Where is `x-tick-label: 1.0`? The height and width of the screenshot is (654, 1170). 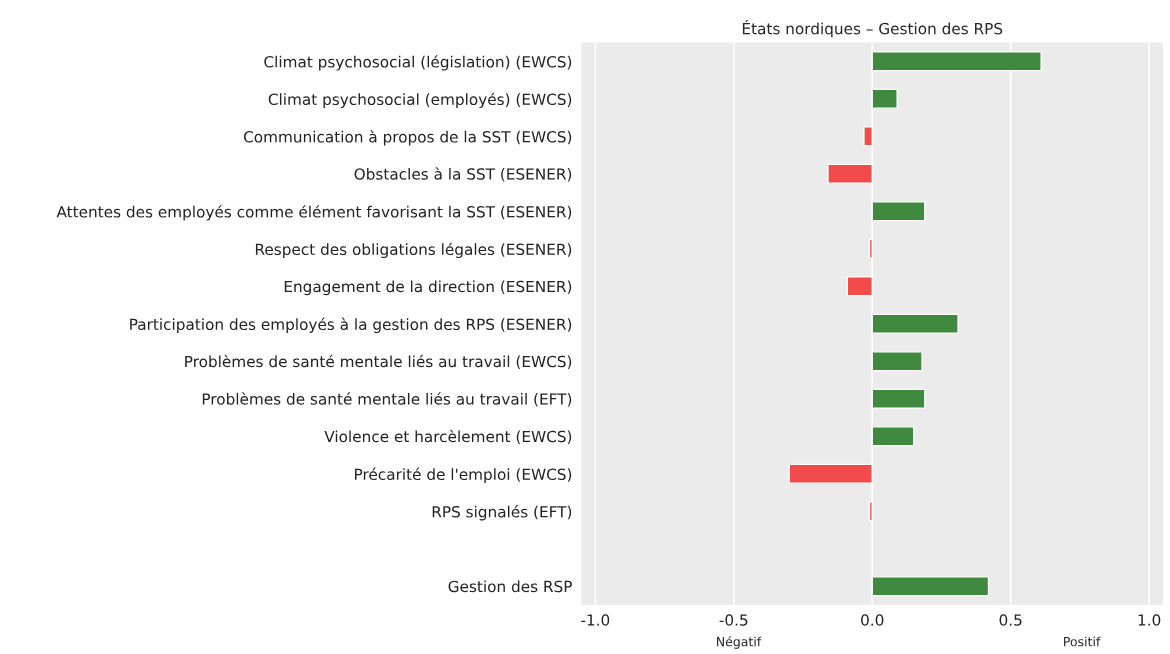 x-tick-label: 1.0 is located at coordinates (1149, 620).